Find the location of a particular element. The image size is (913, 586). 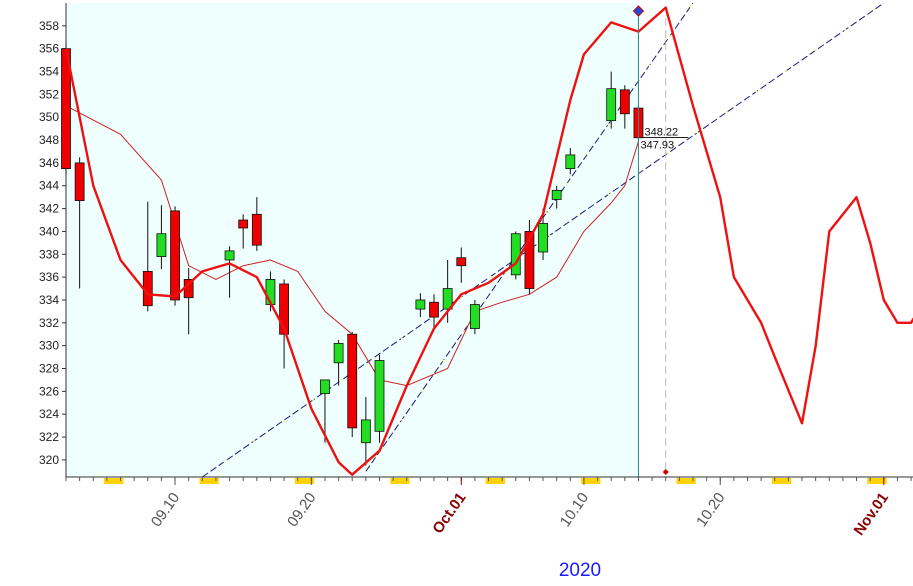

y-tick-label: 320 is located at coordinates (49, 460).